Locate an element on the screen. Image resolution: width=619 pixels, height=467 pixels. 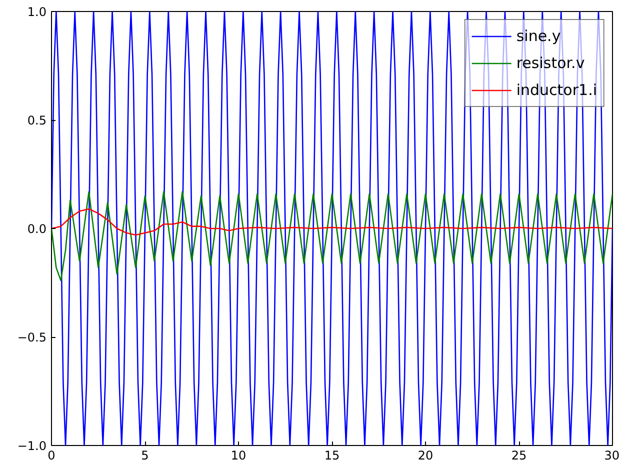
x-tick-label: 5 is located at coordinates (145, 455).